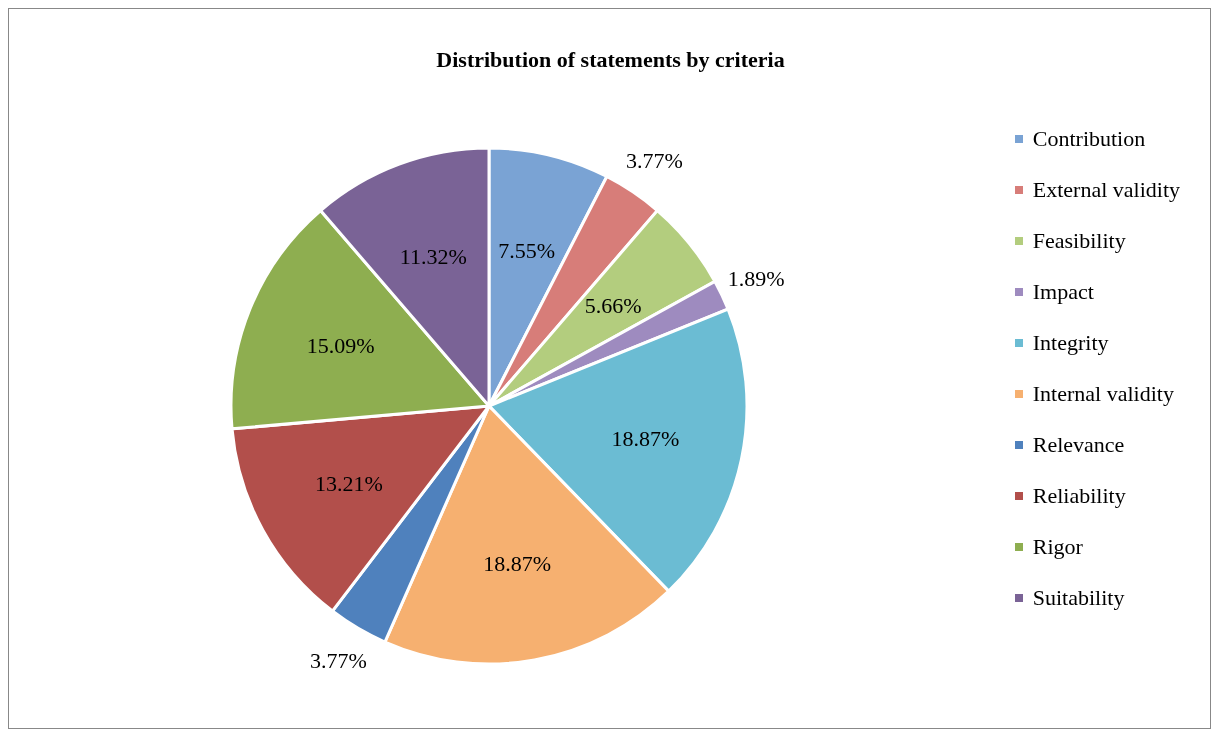 This screenshot has width=1219, height=737. What do you see at coordinates (1078, 445) in the screenshot?
I see `legend-label: Relevance` at bounding box center [1078, 445].